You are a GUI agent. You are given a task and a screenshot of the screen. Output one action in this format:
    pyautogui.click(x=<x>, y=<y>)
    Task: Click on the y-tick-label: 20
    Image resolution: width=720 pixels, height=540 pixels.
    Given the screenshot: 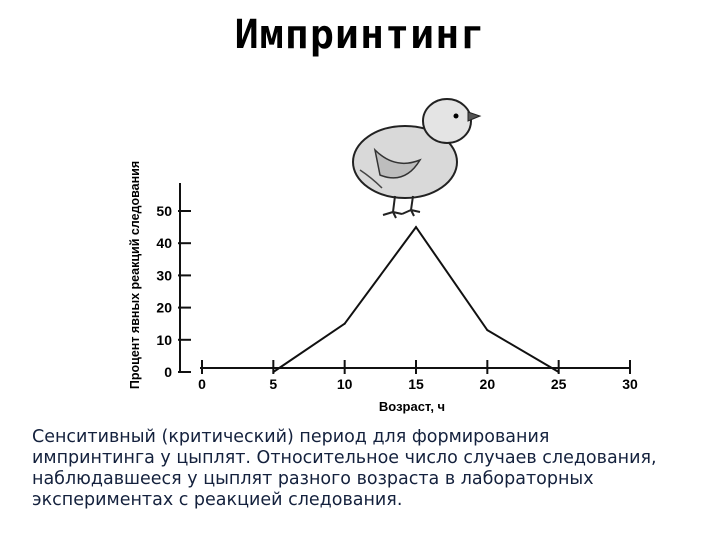 What is the action you would take?
    pyautogui.click(x=164, y=308)
    